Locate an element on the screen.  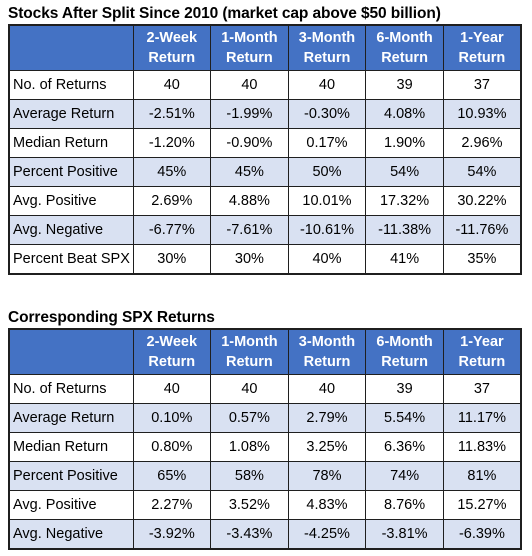
value-cell: 3.52% is located at coordinates (249, 505).